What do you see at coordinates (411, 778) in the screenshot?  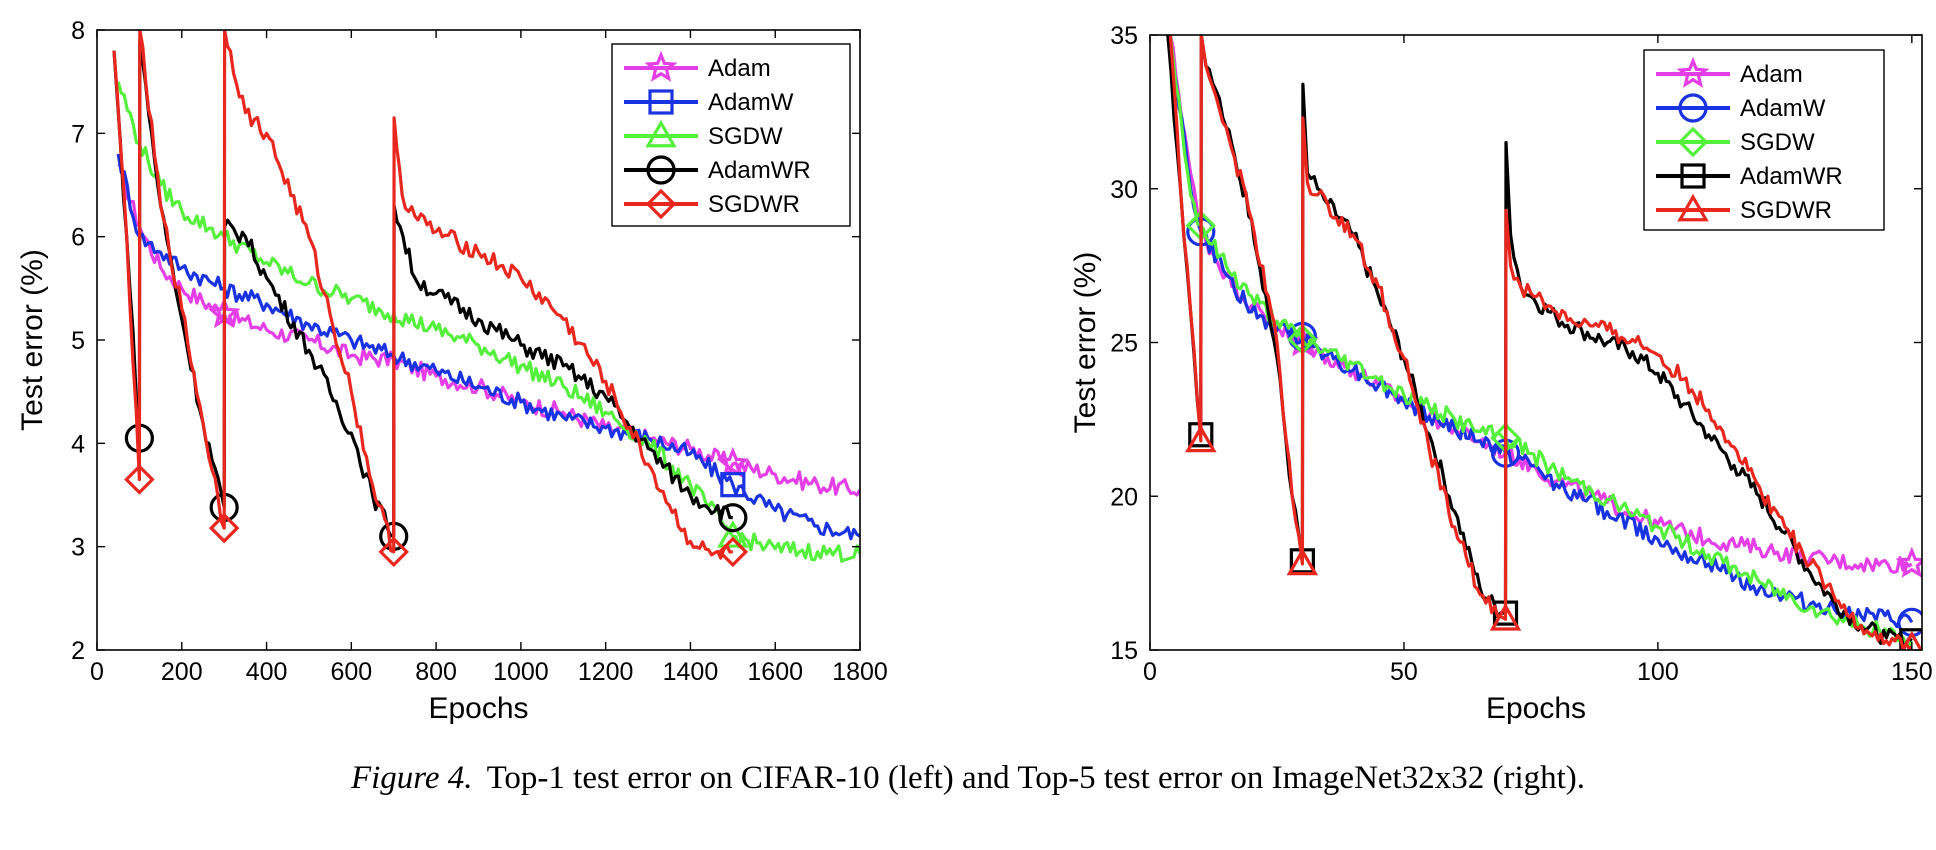 I see `caption-label: Figure 4.` at bounding box center [411, 778].